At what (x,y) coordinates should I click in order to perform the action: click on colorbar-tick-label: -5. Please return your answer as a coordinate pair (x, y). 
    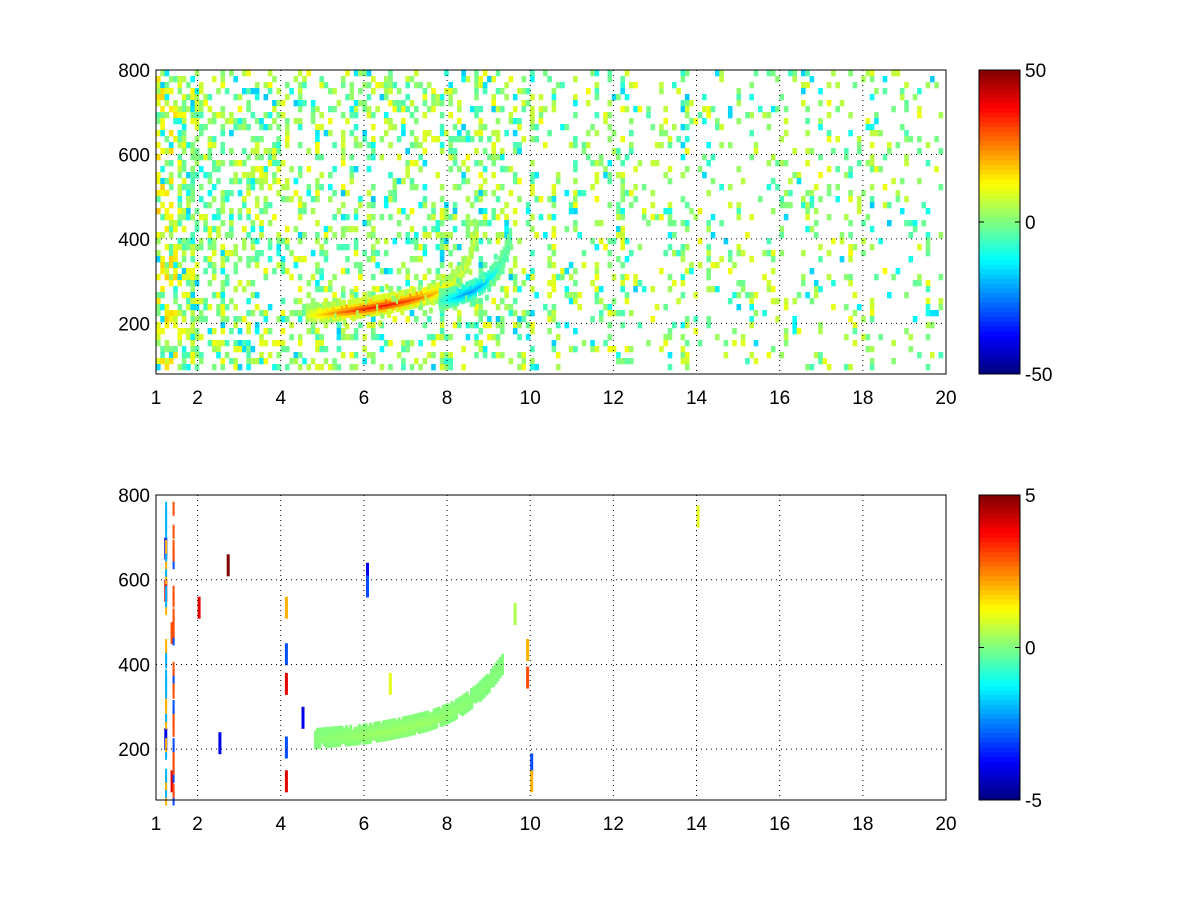
    Looking at the image, I should click on (1033, 801).